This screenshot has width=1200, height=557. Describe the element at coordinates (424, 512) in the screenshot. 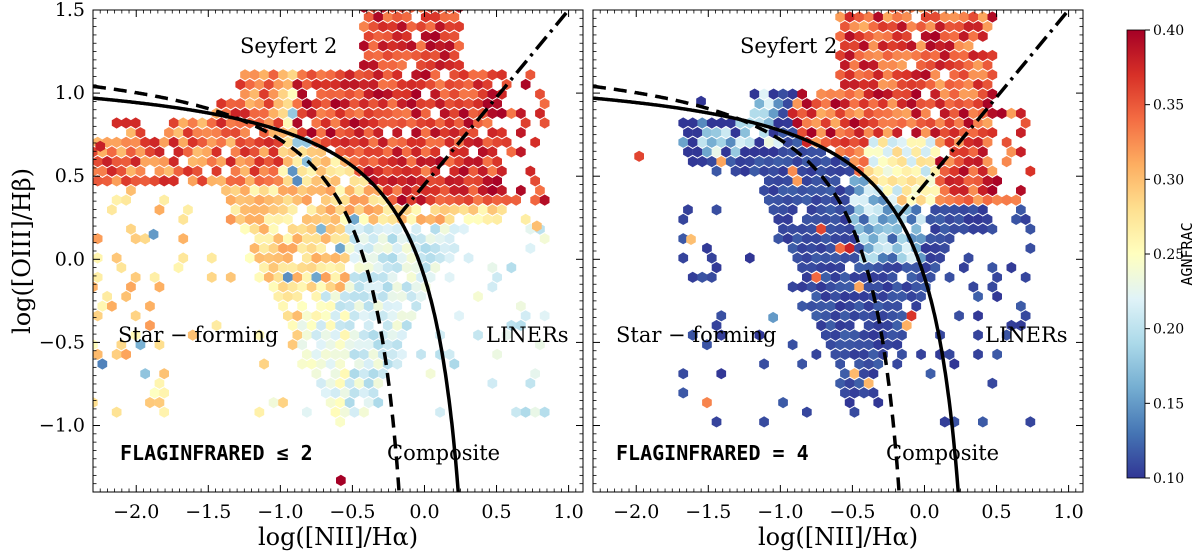

I see `x-tick-label: 0.0` at that location.